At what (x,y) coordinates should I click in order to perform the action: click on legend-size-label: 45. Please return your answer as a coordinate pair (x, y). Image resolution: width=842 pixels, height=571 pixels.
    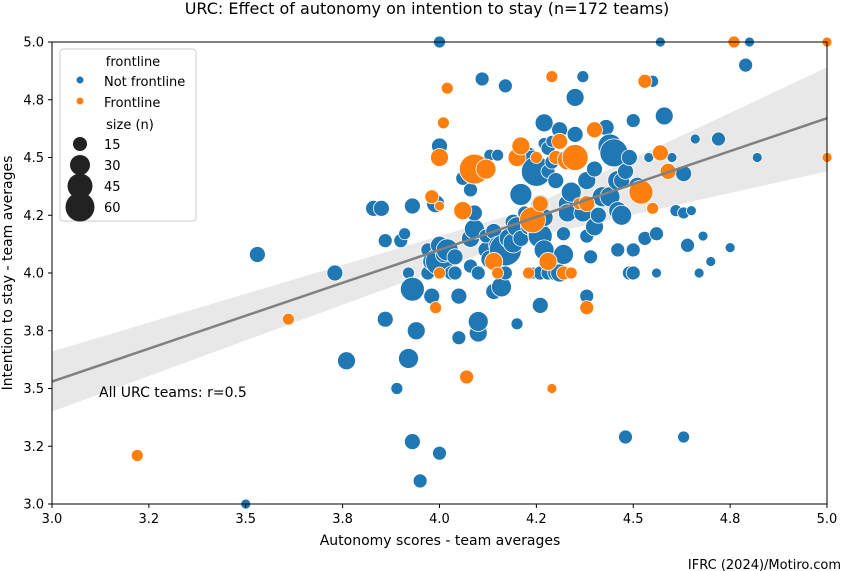
    Looking at the image, I should click on (112, 187).